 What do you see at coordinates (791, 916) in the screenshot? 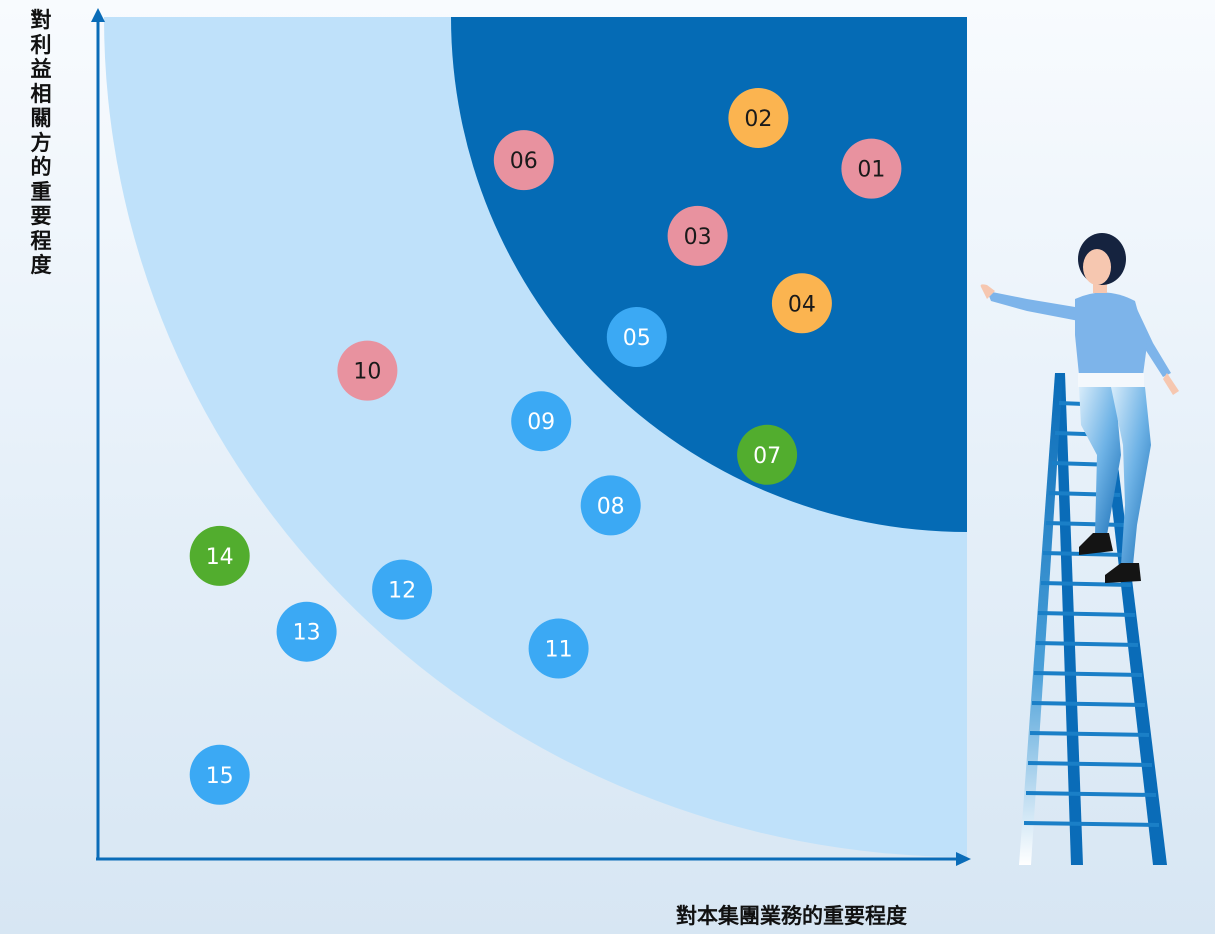
I see `x-axis-label: 對本集團業務的重要程度` at bounding box center [791, 916].